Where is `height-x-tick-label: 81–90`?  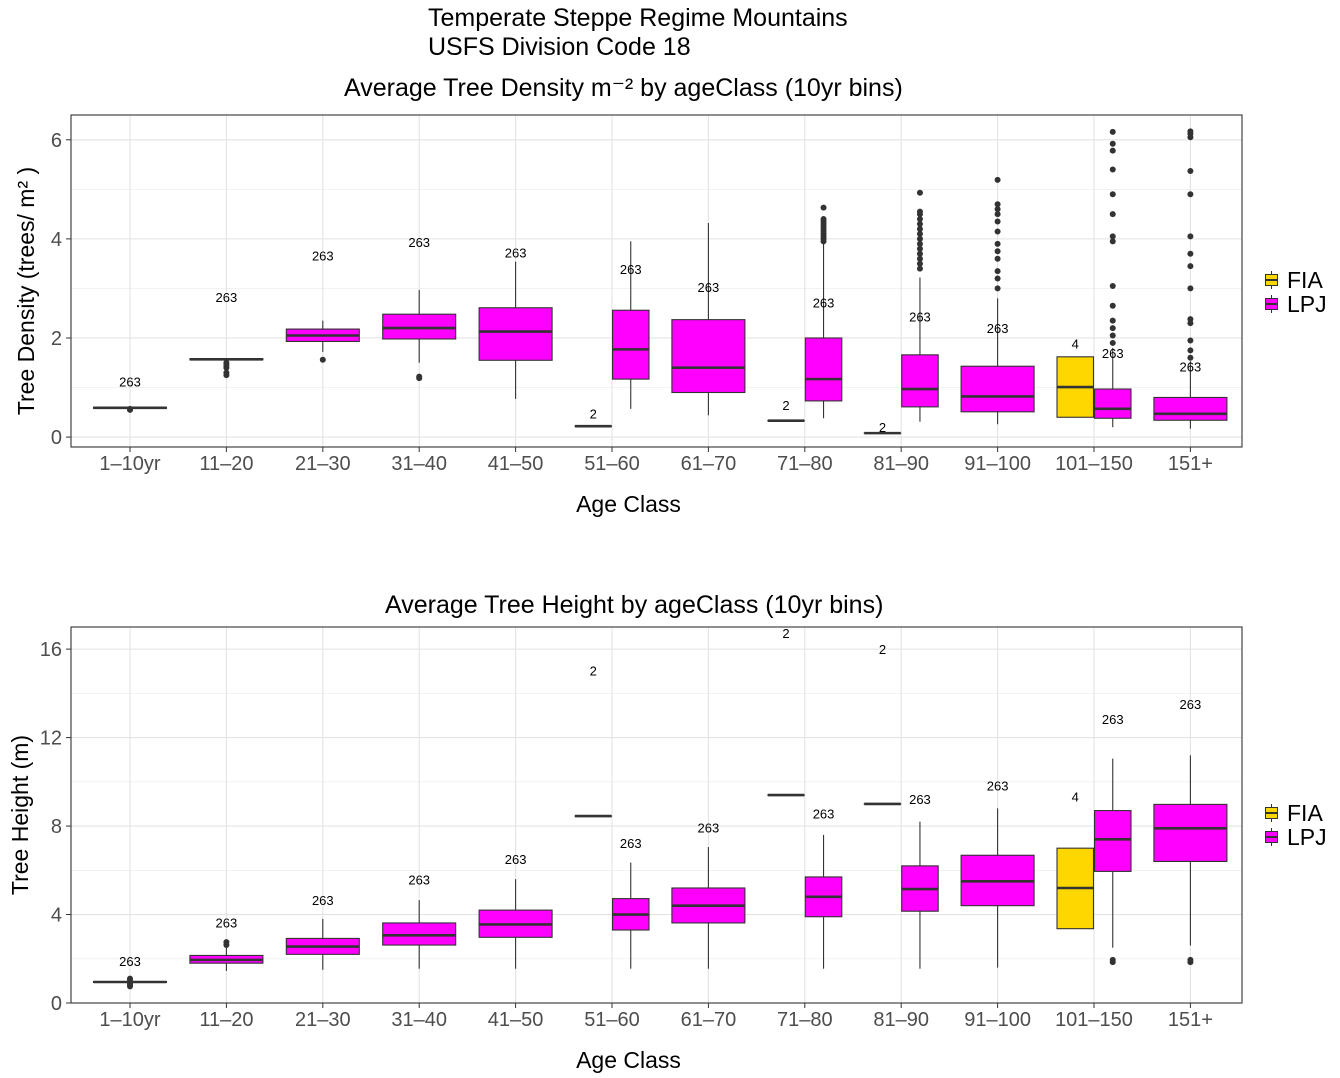 height-x-tick-label: 81–90 is located at coordinates (901, 1020).